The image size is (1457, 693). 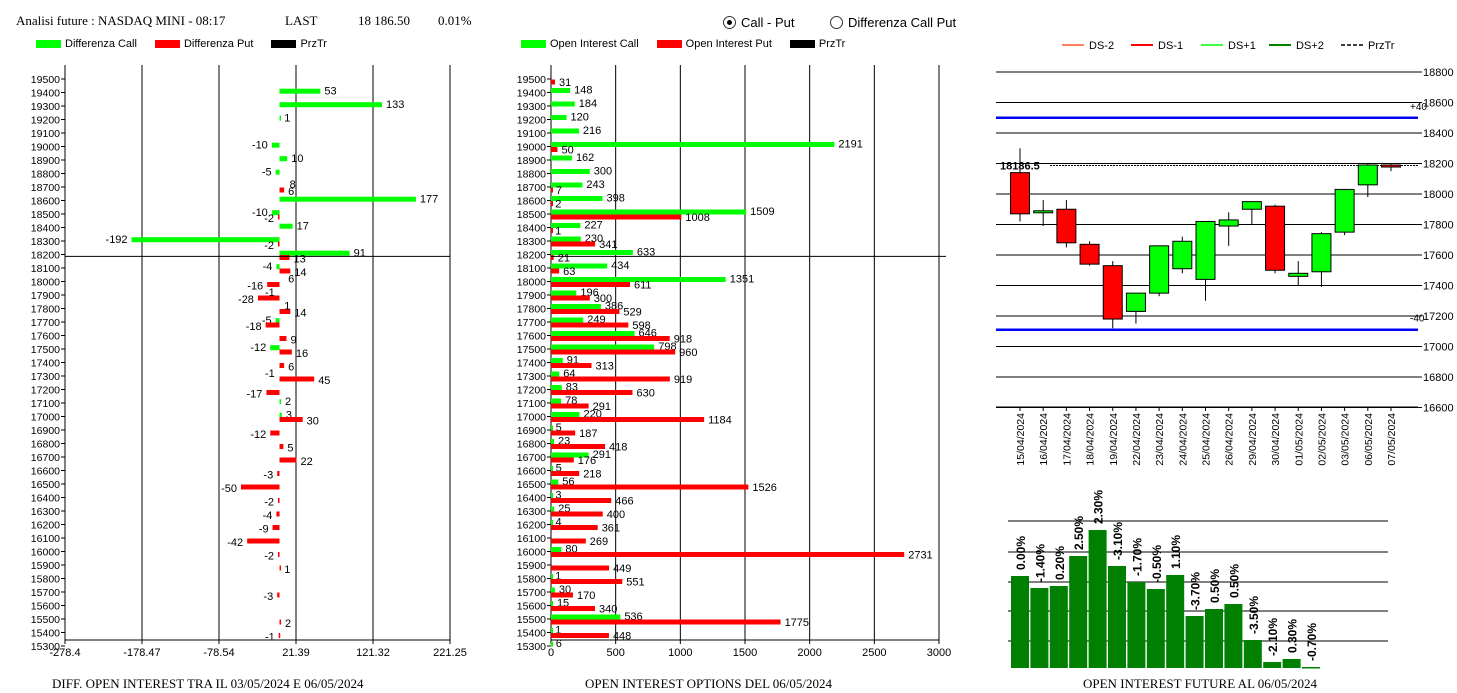 I want to click on oi-call-label: 300, so click(x=603, y=172).